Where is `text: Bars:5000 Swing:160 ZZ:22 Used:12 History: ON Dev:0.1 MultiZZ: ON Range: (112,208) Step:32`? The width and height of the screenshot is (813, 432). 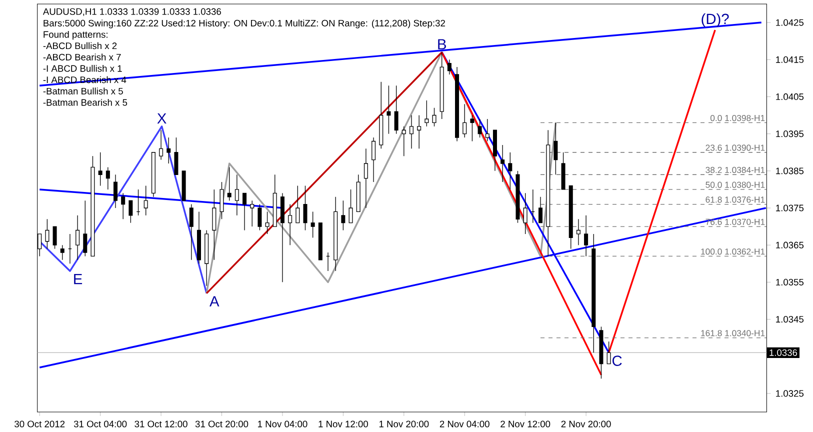
text: Bars:5000 Swing:160 ZZ:22 Used:12 History: ON Dev:0.1 MultiZZ: ON Range: (112,208) Step:32 is located at coordinates (244, 24).